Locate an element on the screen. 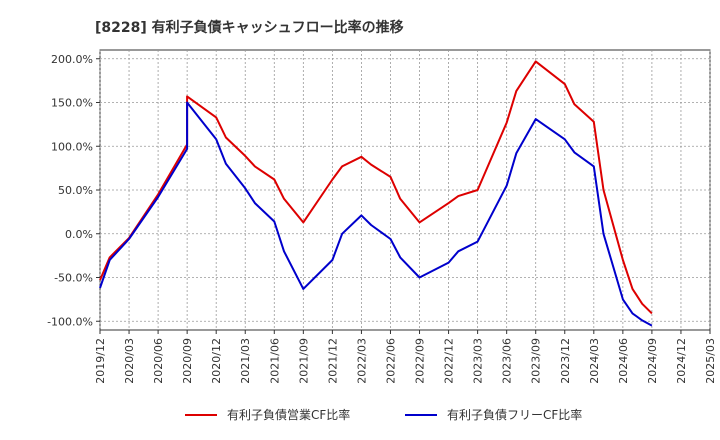  x-tick-label: 2021/12 is located at coordinates (332, 361).